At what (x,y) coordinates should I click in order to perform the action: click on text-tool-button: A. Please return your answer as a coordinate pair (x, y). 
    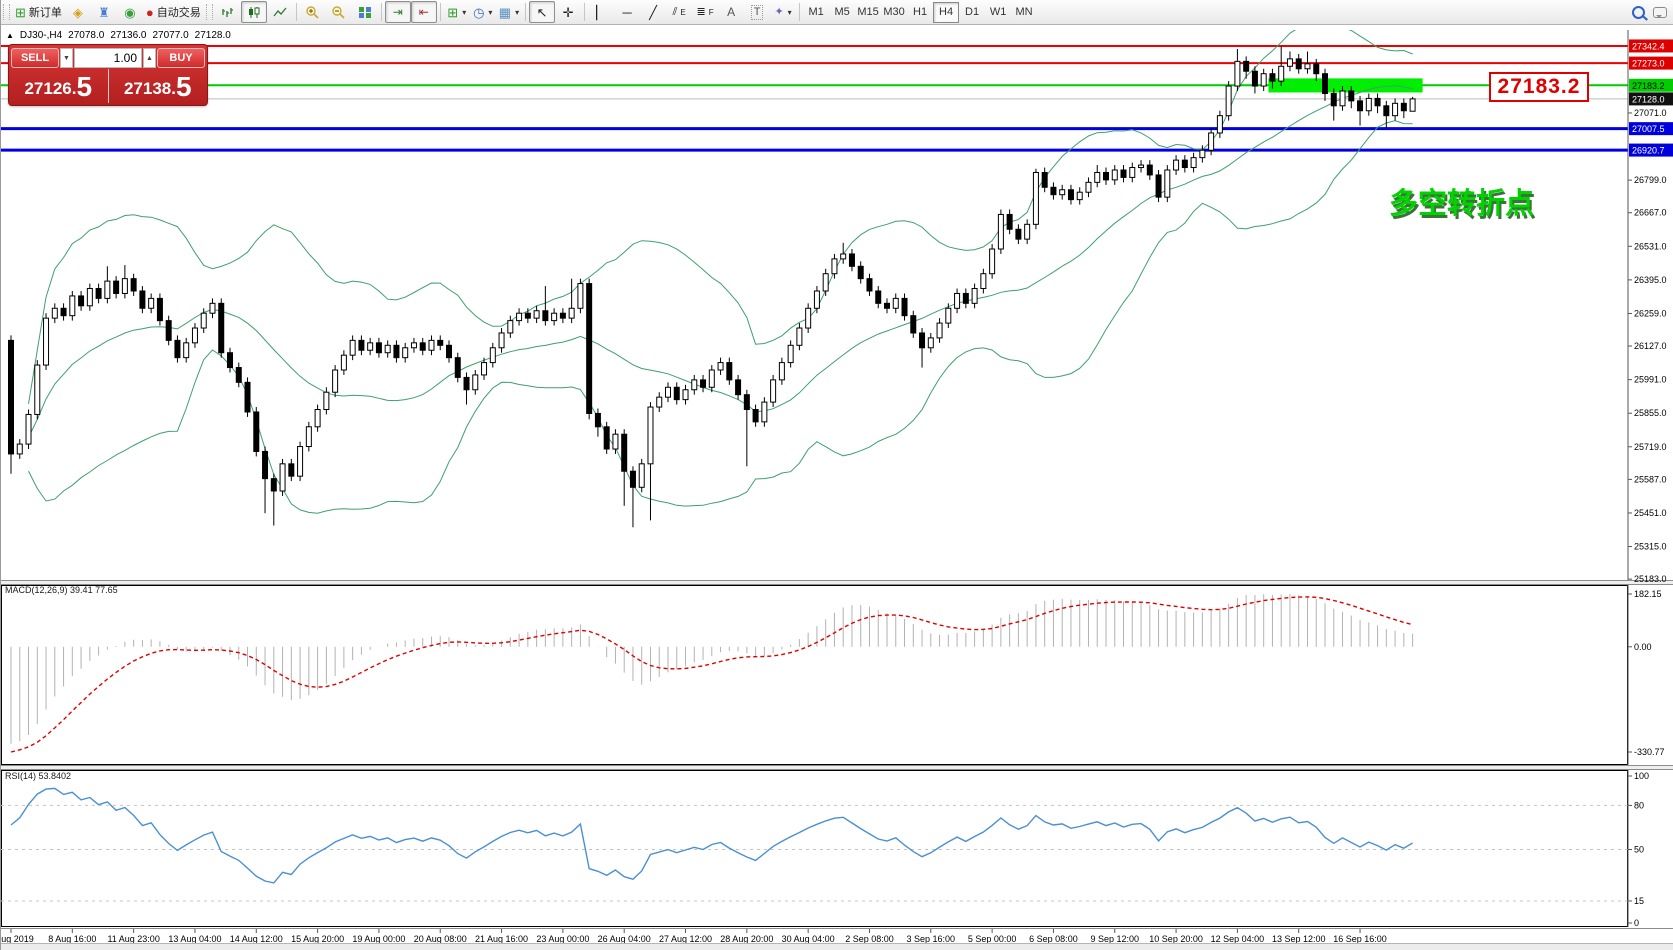
    Looking at the image, I should click on (731, 12).